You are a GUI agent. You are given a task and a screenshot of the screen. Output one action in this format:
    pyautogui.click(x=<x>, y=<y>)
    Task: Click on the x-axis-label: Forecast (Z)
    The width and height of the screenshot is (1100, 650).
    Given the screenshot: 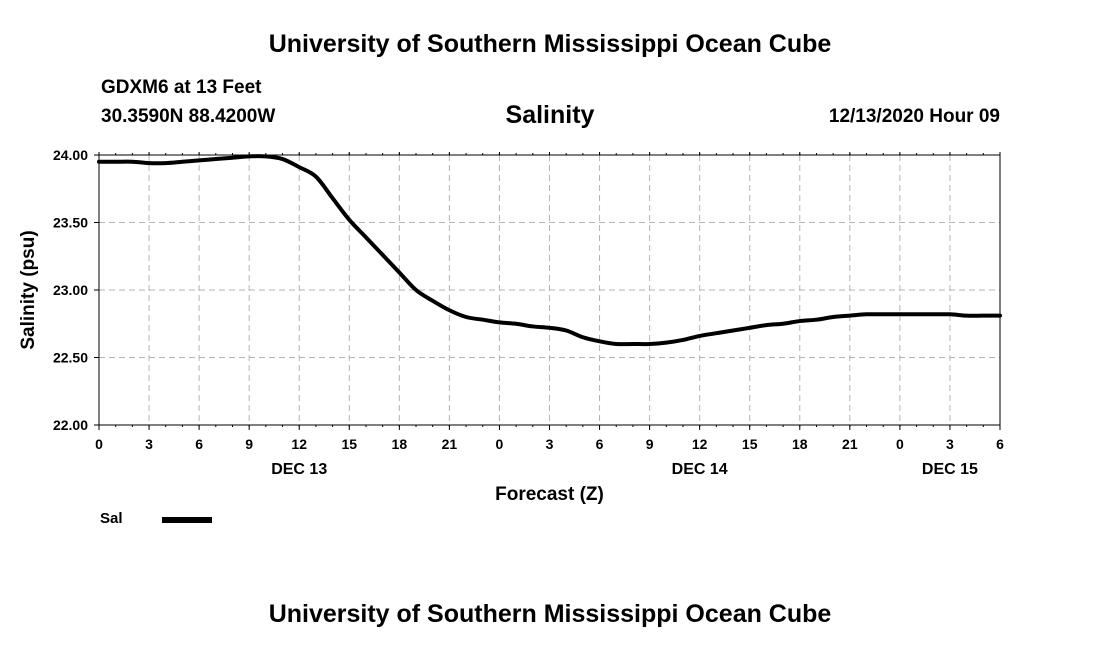 What is the action you would take?
    pyautogui.click(x=549, y=494)
    